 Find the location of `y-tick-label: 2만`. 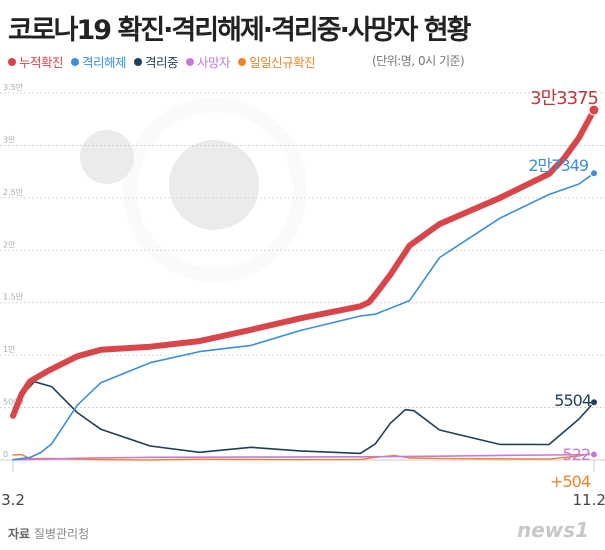

y-tick-label: 2만 is located at coordinates (9, 244).